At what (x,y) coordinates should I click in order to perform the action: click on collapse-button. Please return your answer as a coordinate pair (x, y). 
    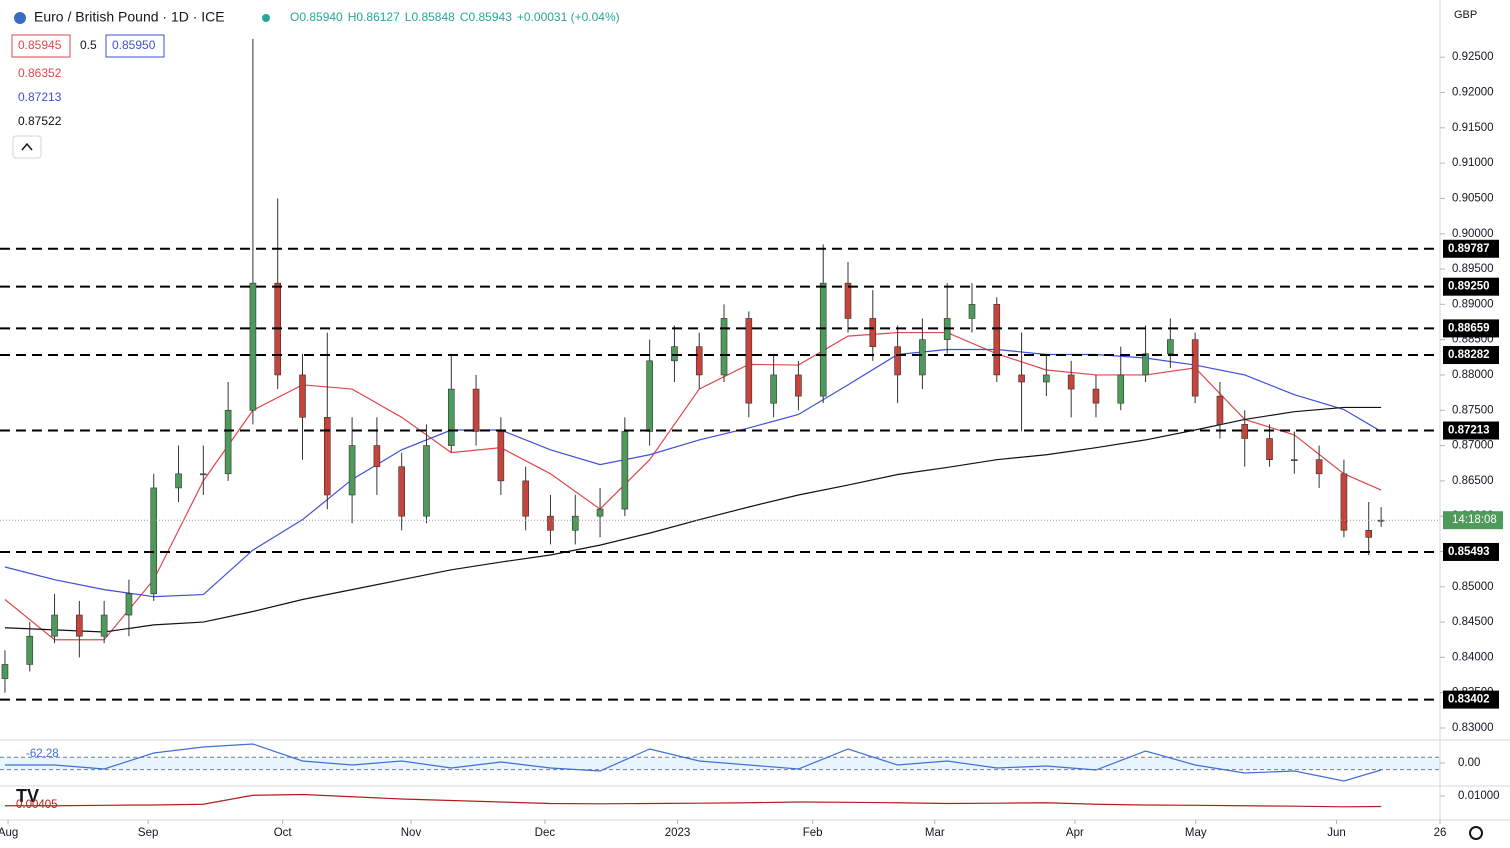
    Looking at the image, I should click on (27, 147).